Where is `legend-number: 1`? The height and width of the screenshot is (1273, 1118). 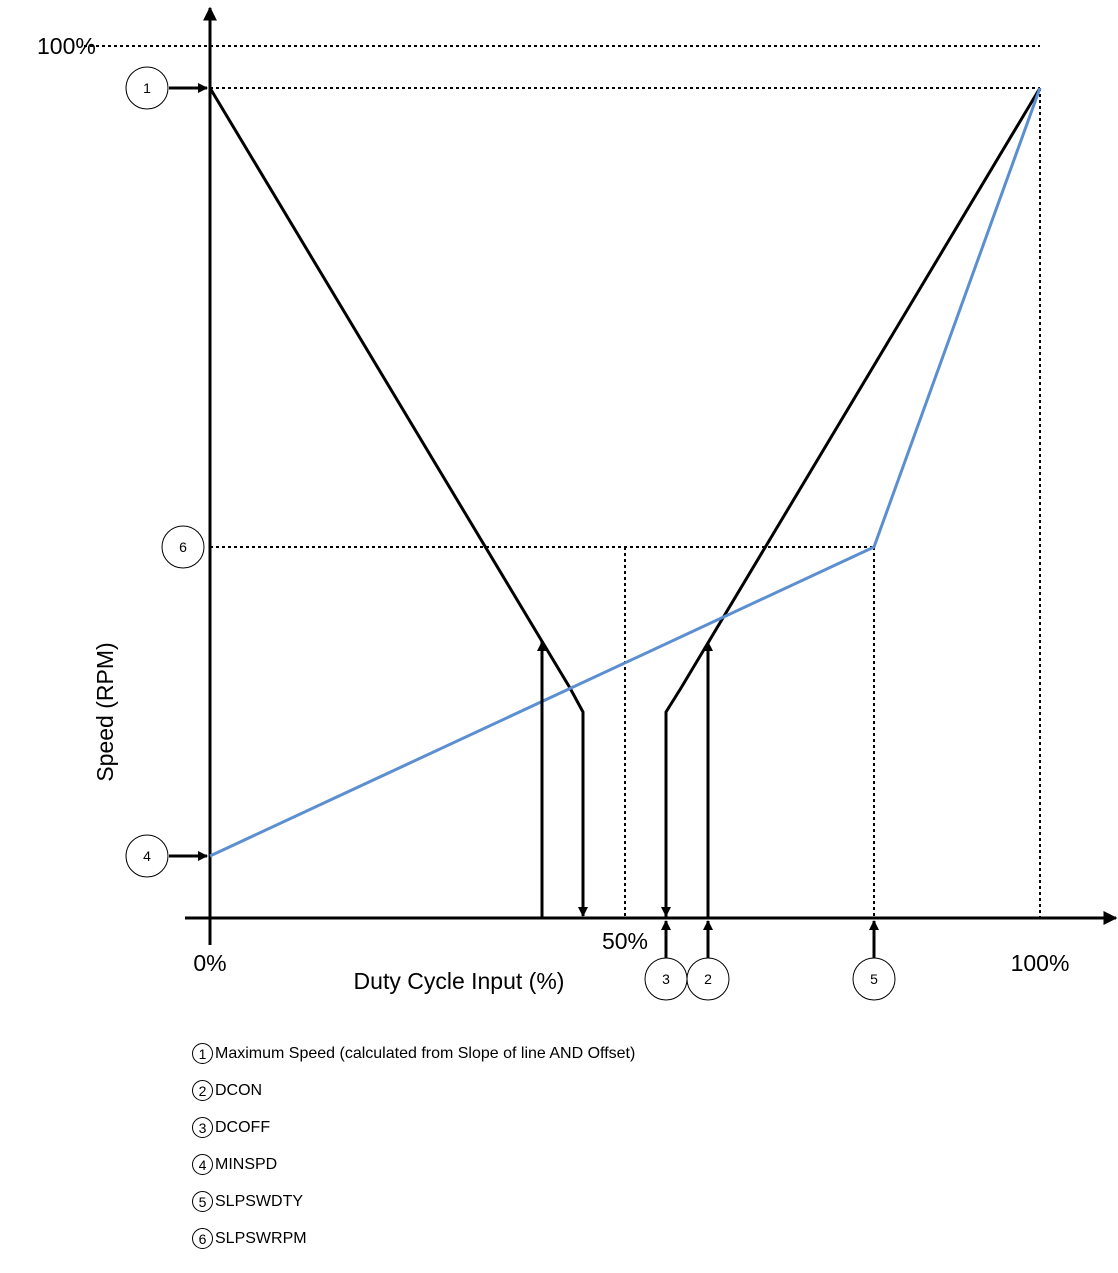
legend-number: 1 is located at coordinates (202, 1053).